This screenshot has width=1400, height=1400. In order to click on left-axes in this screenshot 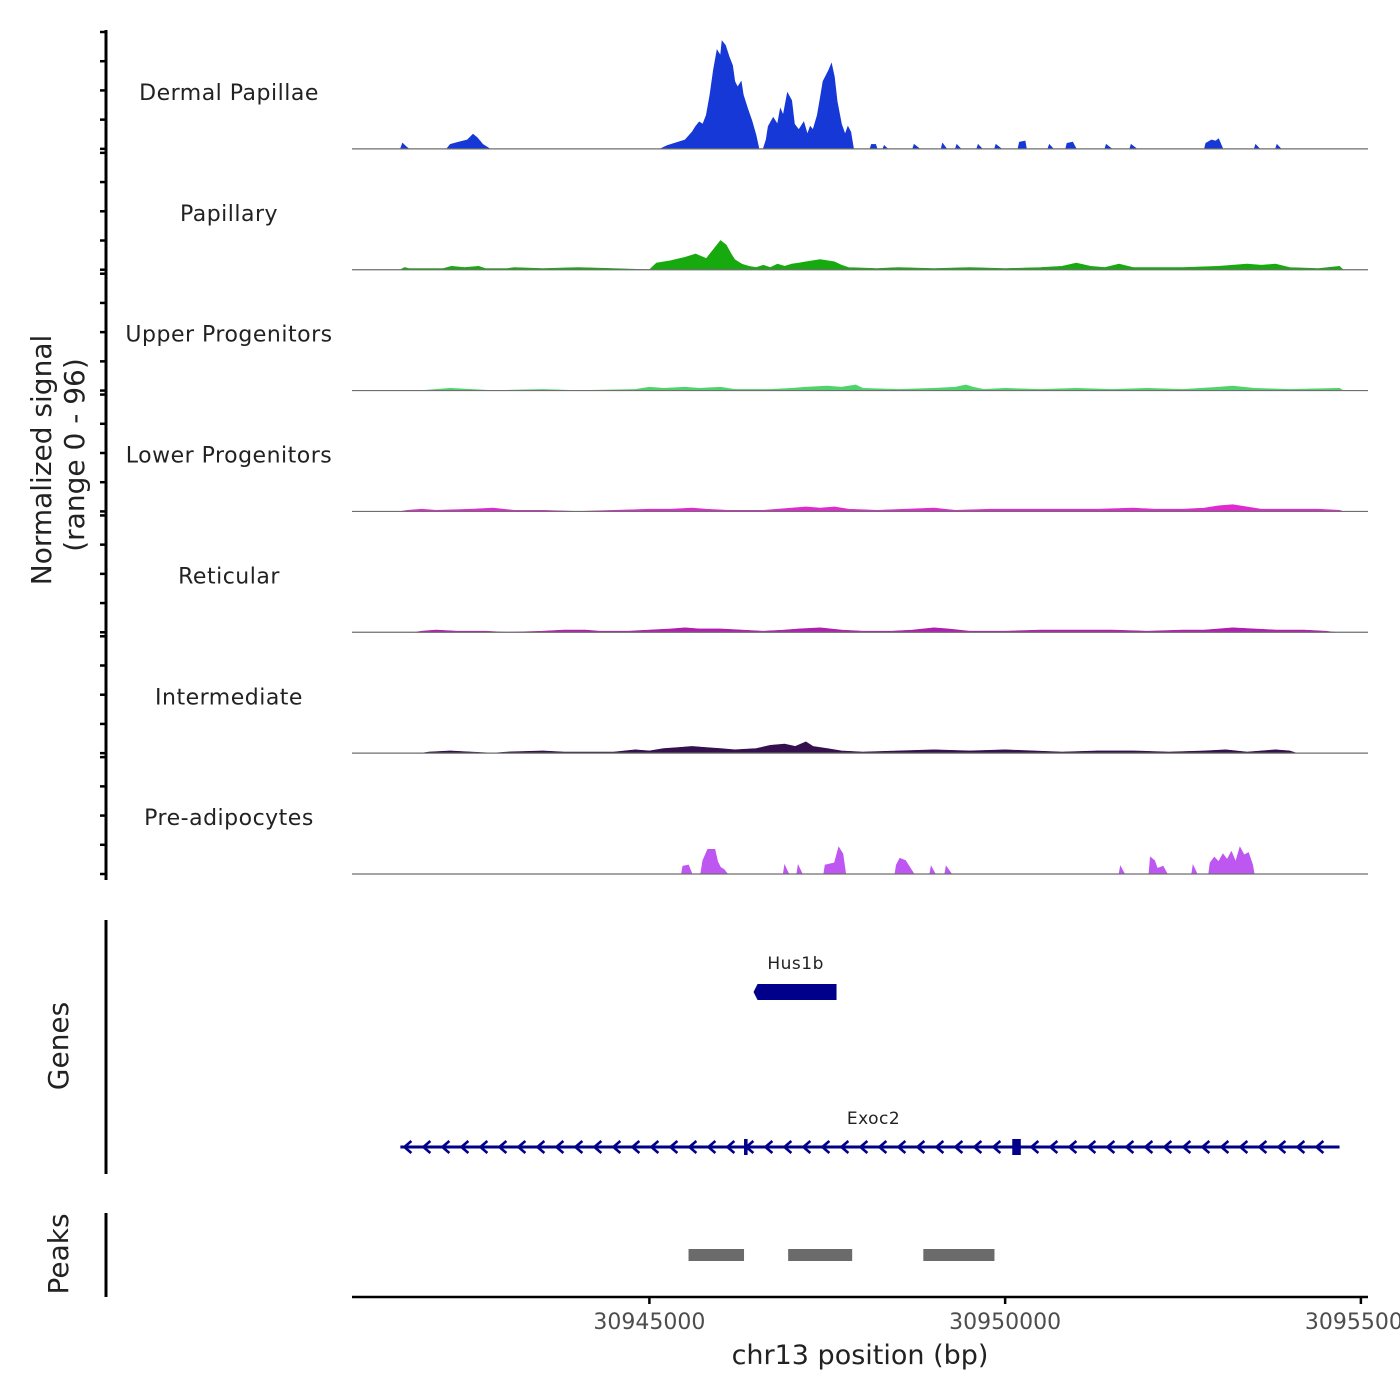, I will do `click(104, 663)`.